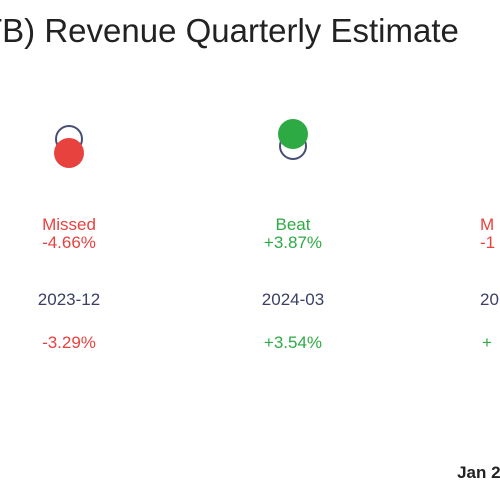  Describe the element at coordinates (489, 299) in the screenshot. I see `period-label: 20` at that location.